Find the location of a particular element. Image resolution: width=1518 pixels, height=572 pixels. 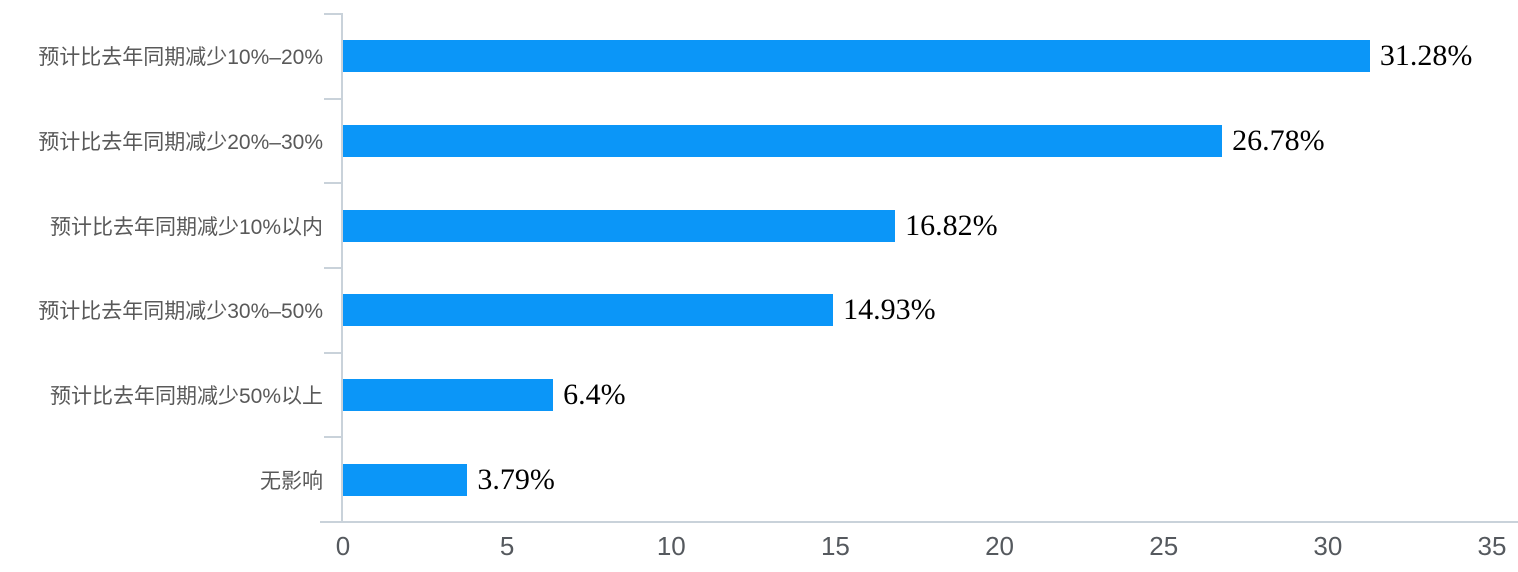

value-label: 31.28% is located at coordinates (1426, 56).